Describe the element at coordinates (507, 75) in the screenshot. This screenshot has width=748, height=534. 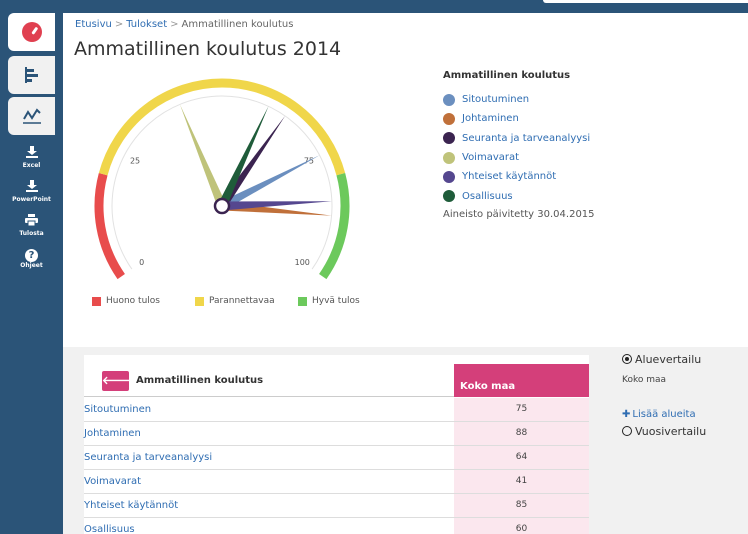
I see `legend-title: Ammatillinen koulutus` at that location.